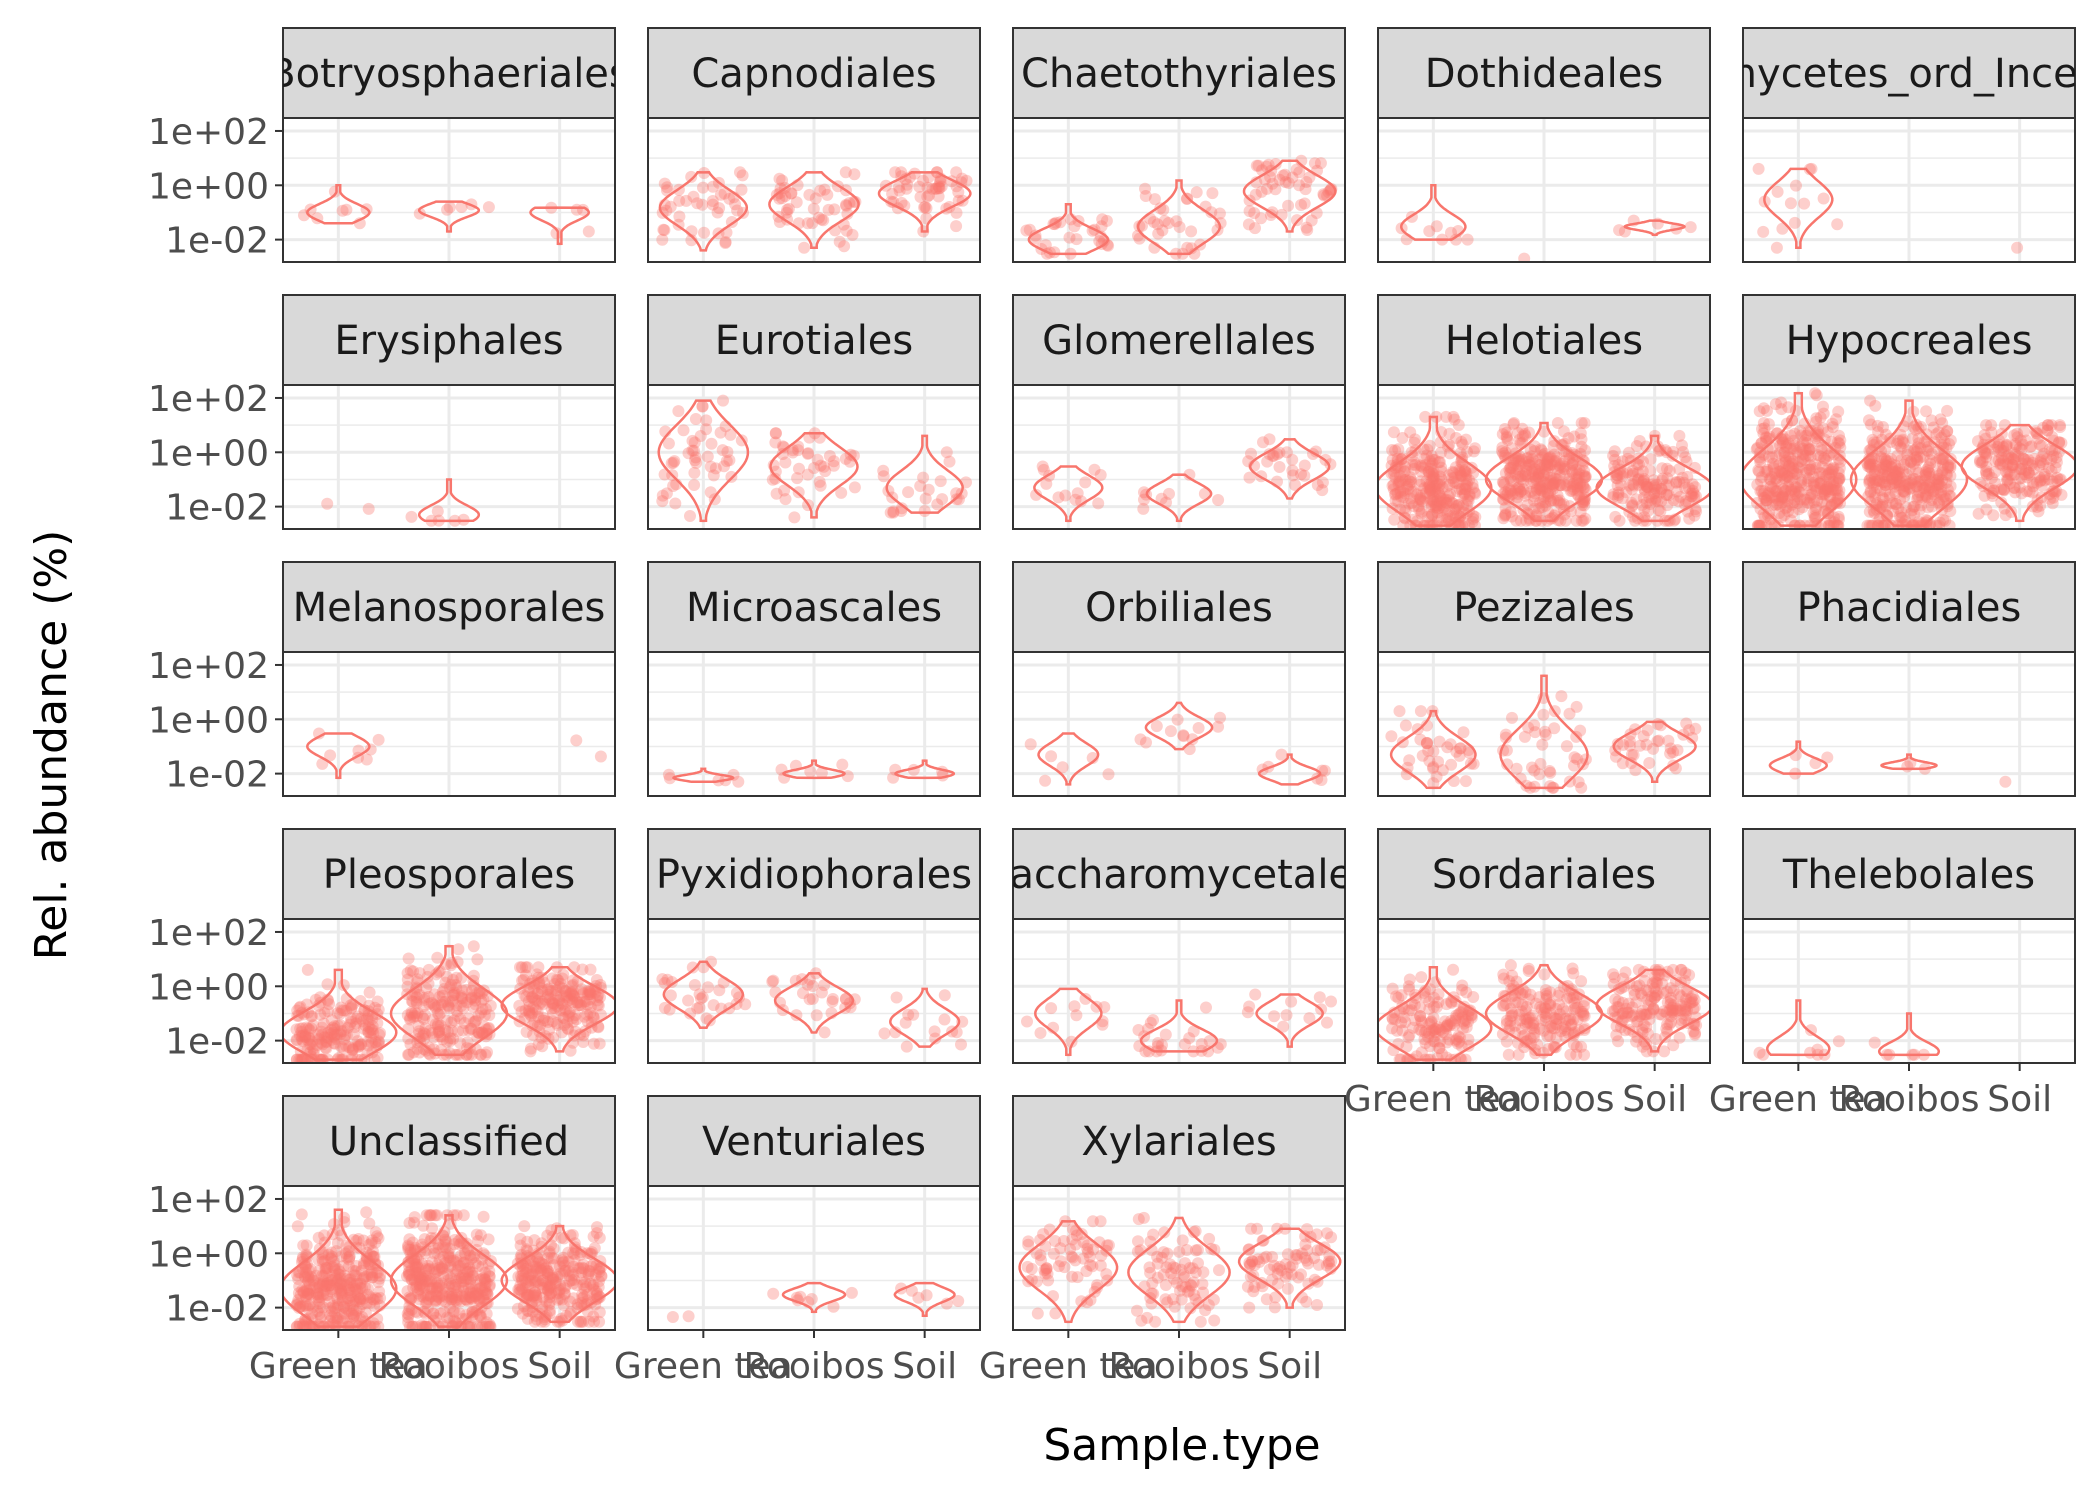 The image size is (2100, 1505). I want to click on y-tick-label: 1e+00, so click(208, 1254).